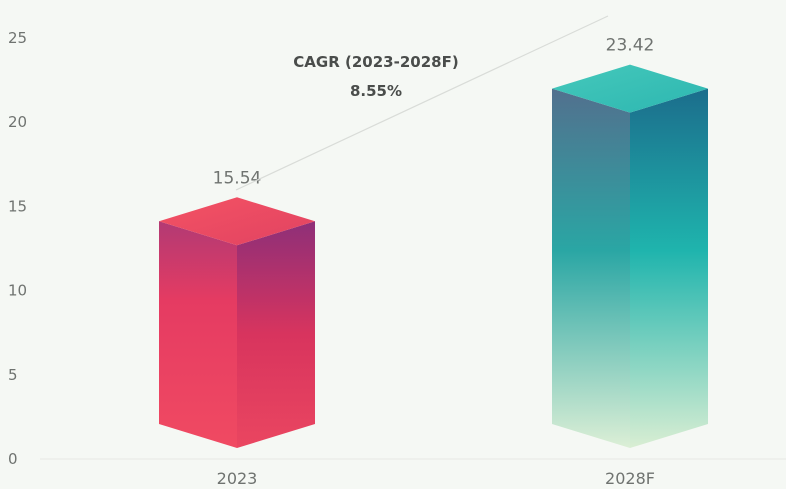  I want to click on y-tick-label: 15, so click(17, 206).